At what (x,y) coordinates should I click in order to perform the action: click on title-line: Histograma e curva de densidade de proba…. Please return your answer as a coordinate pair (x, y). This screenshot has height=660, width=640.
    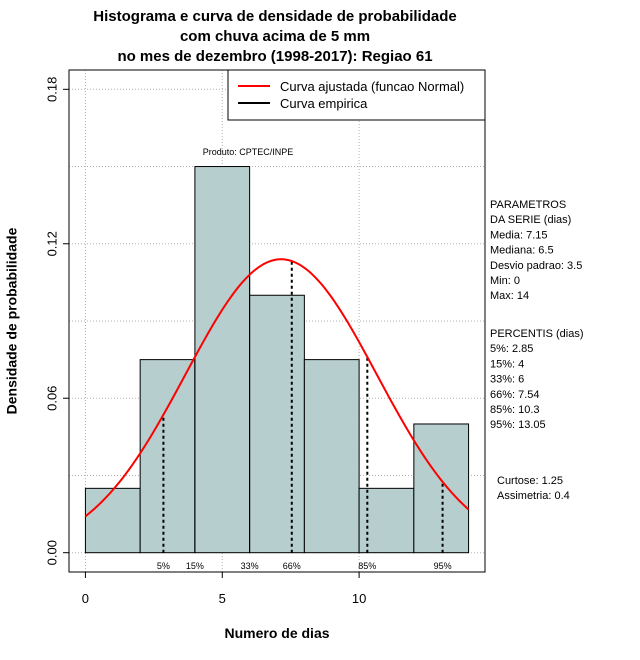
    Looking at the image, I should click on (274, 16).